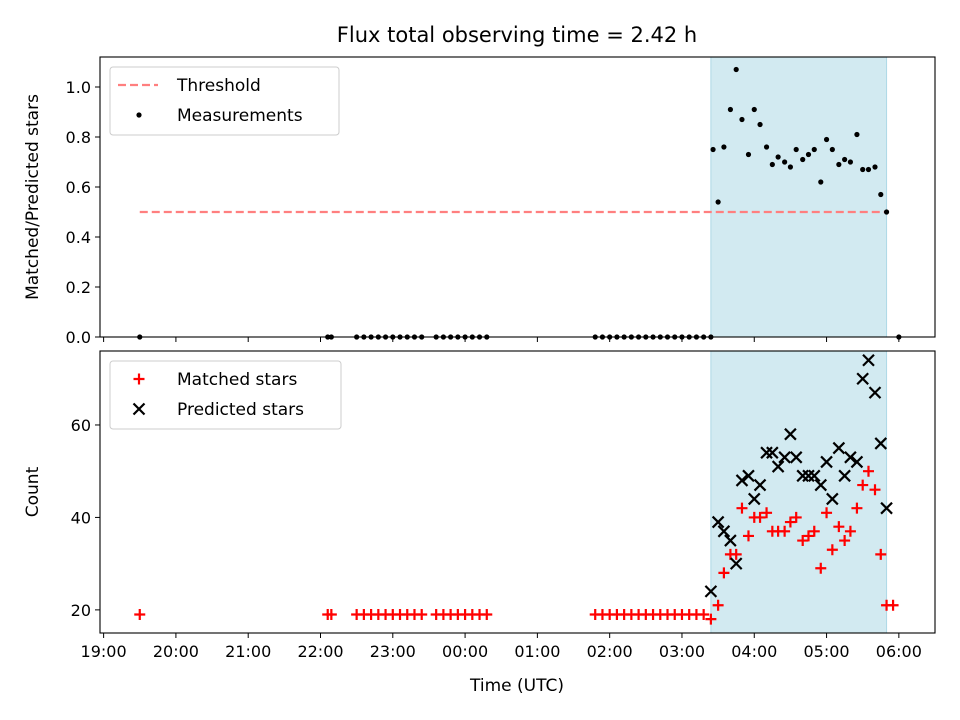 This screenshot has height=720, width=960. I want to click on x-tick-label: 01:00, so click(537, 651).